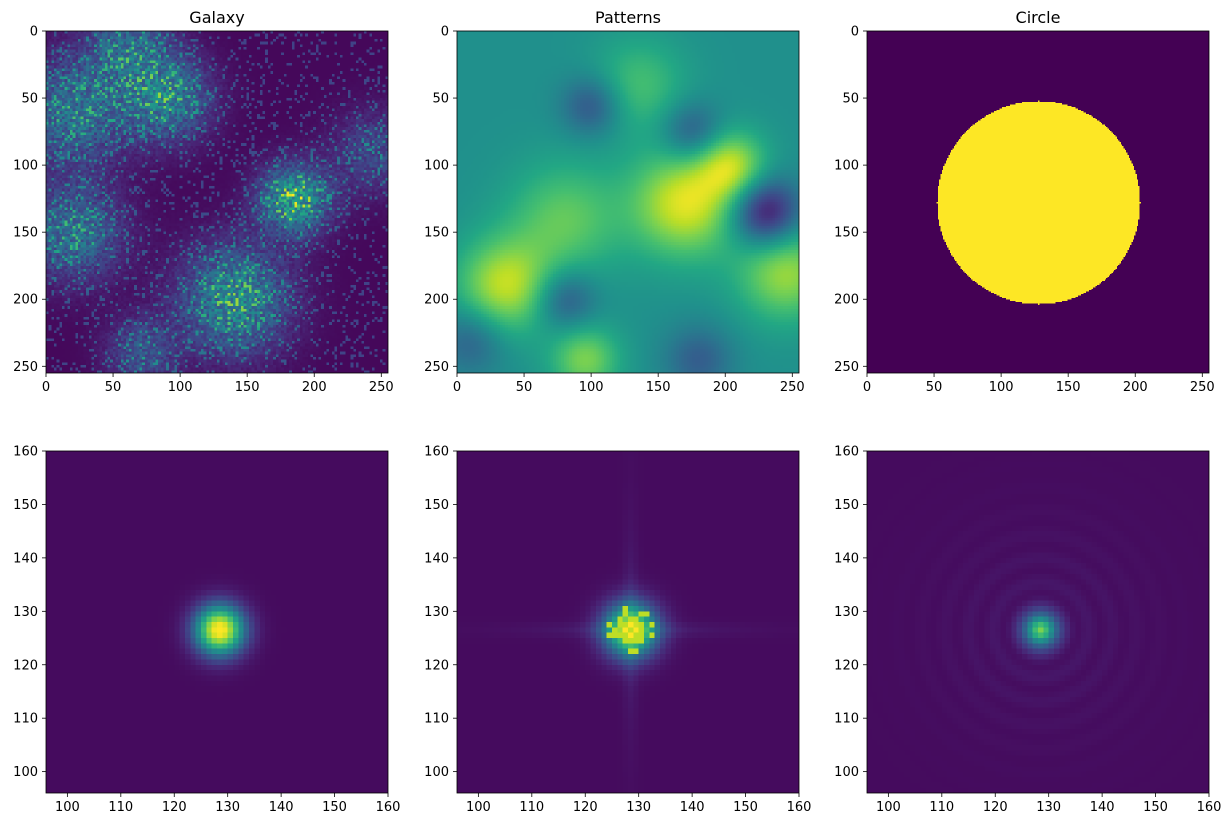 This screenshot has height=827, width=1231. I want to click on subplot-1: Galaxy 0 50 100 150 200 250 0 50 100 150 200 250, so click(203, 201).